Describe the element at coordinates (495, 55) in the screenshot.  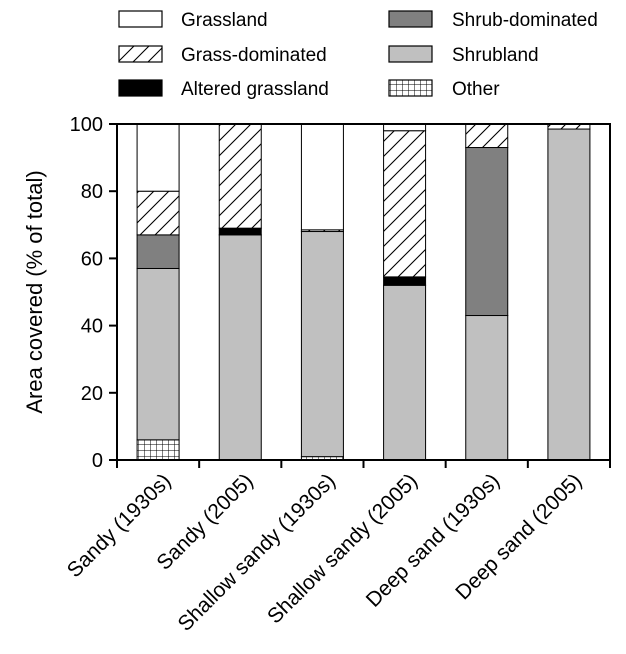
I see `legend-label-shrubland: Shrubland` at that location.